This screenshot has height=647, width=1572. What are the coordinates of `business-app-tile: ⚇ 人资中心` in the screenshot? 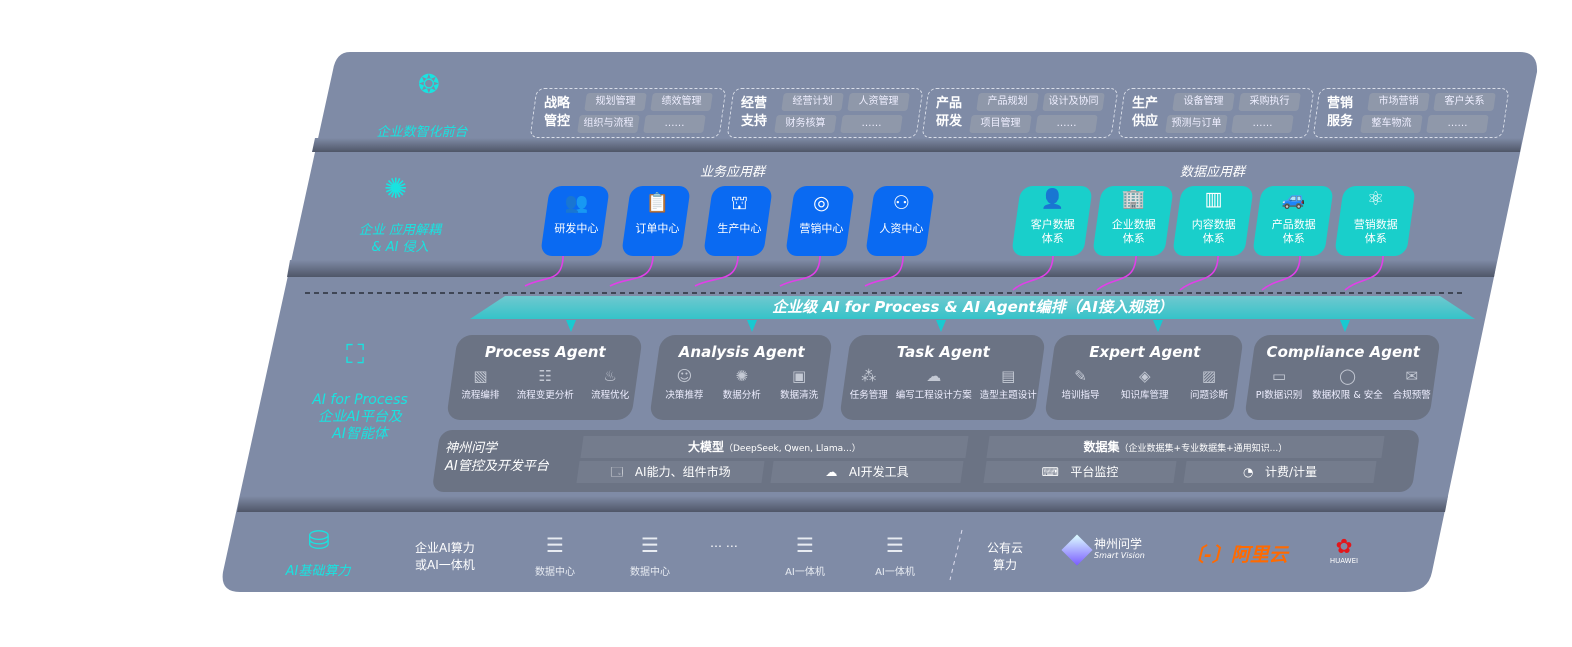 It's located at (900, 221).